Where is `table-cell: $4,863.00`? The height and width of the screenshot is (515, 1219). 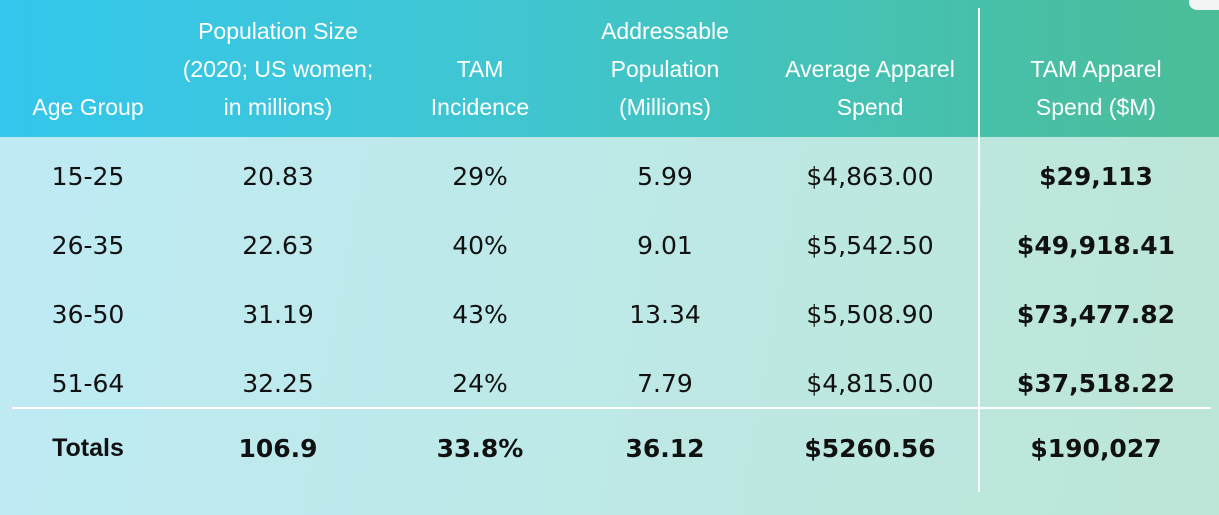
table-cell: $4,863.00 is located at coordinates (870, 176).